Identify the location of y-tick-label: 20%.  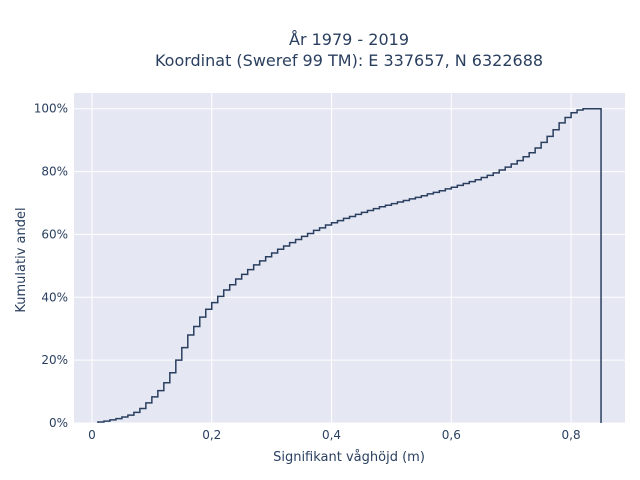
(54, 360).